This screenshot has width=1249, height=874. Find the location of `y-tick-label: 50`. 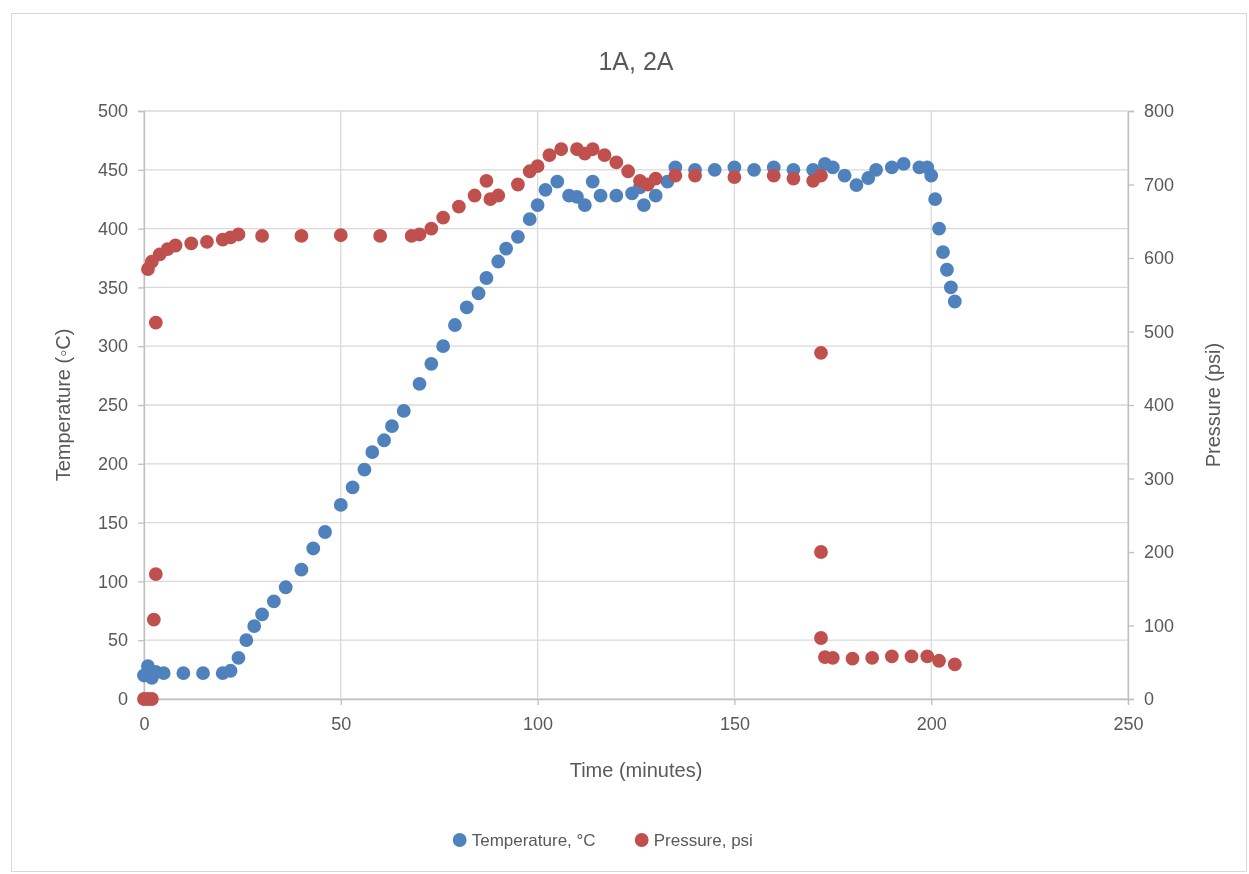

y-tick-label: 50 is located at coordinates (117, 640).